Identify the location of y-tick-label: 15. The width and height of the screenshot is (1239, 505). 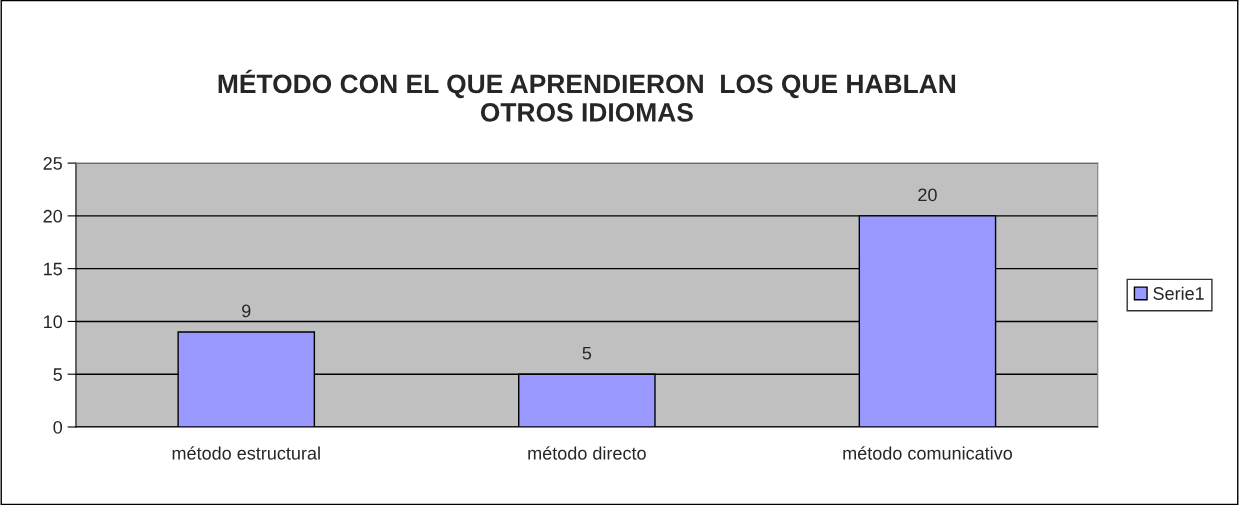
(53, 269).